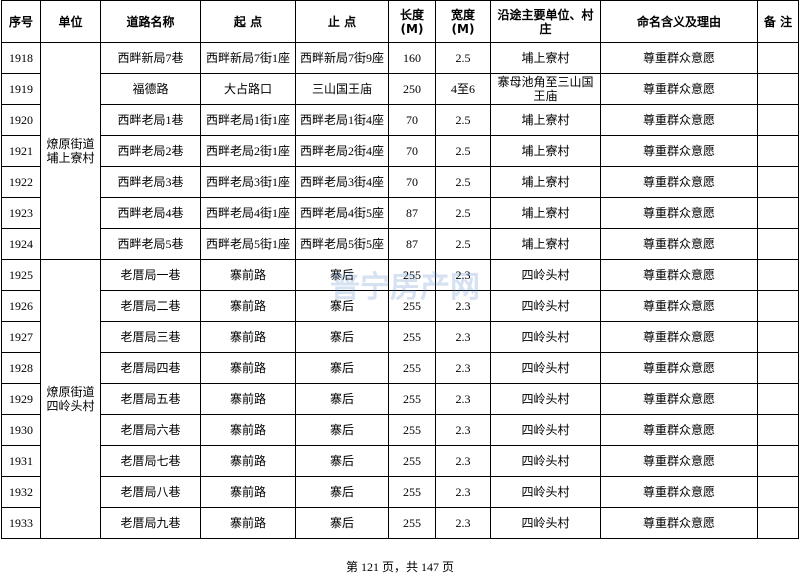 The image size is (800, 575). What do you see at coordinates (21, 306) in the screenshot?
I see `table-cell: 1926` at bounding box center [21, 306].